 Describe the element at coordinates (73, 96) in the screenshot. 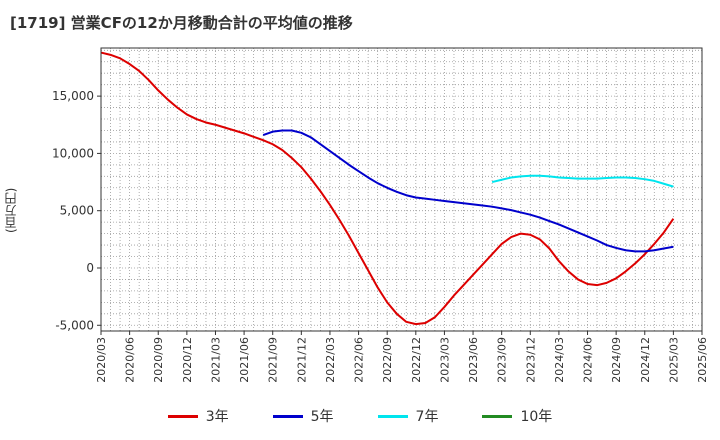

I see `y-tick-label: 15,000` at that location.